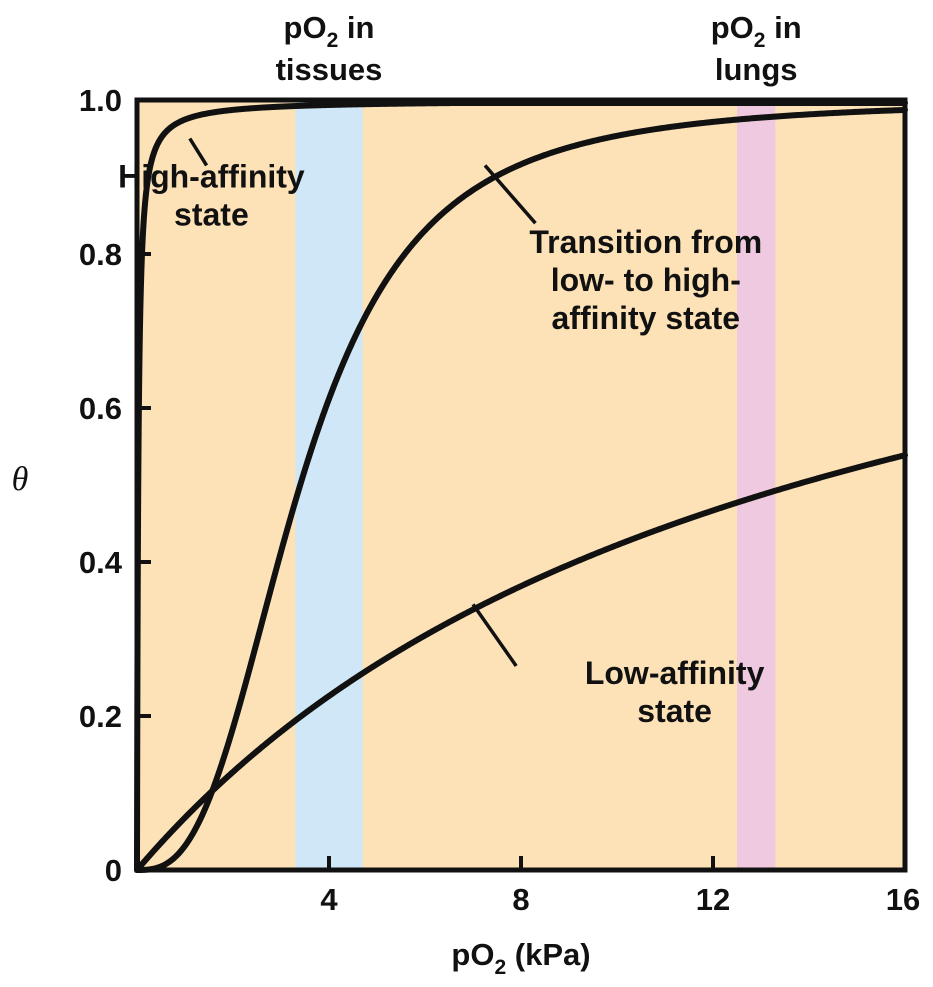  I want to click on band-label-tissues: pO2 in, so click(329, 31).